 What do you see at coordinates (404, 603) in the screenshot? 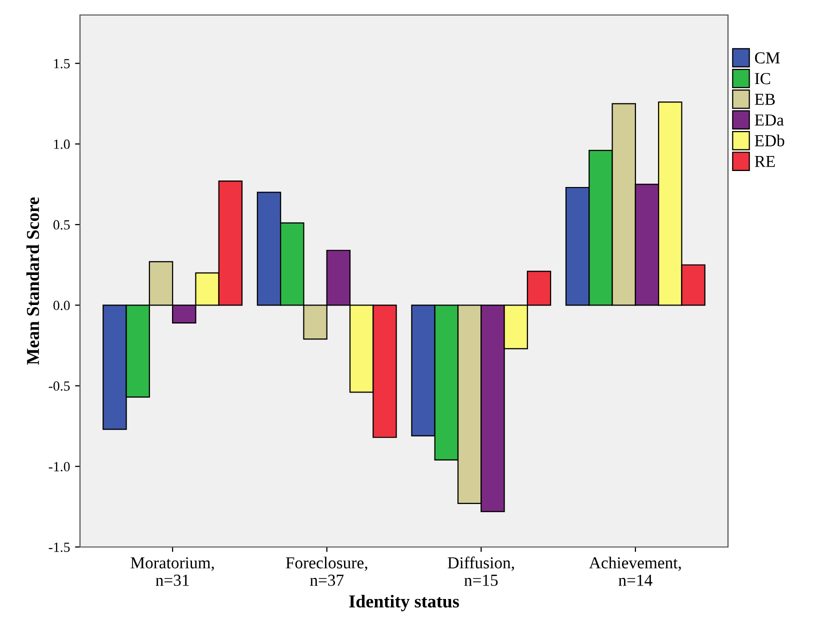
I see `x-axis-title: Identity status` at bounding box center [404, 603].